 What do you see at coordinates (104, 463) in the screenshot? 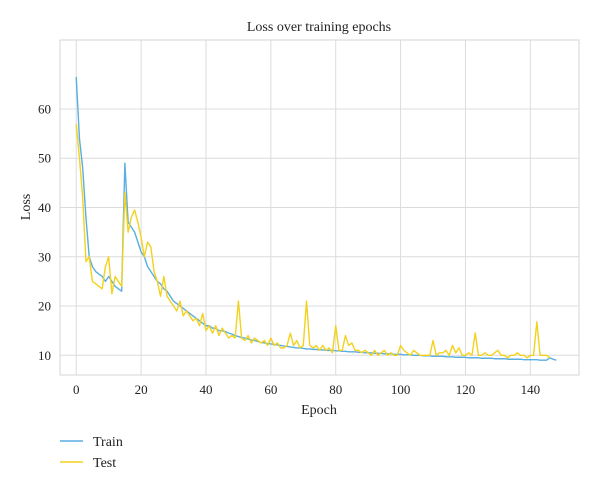
I see `legend-label-test: Test` at bounding box center [104, 463].